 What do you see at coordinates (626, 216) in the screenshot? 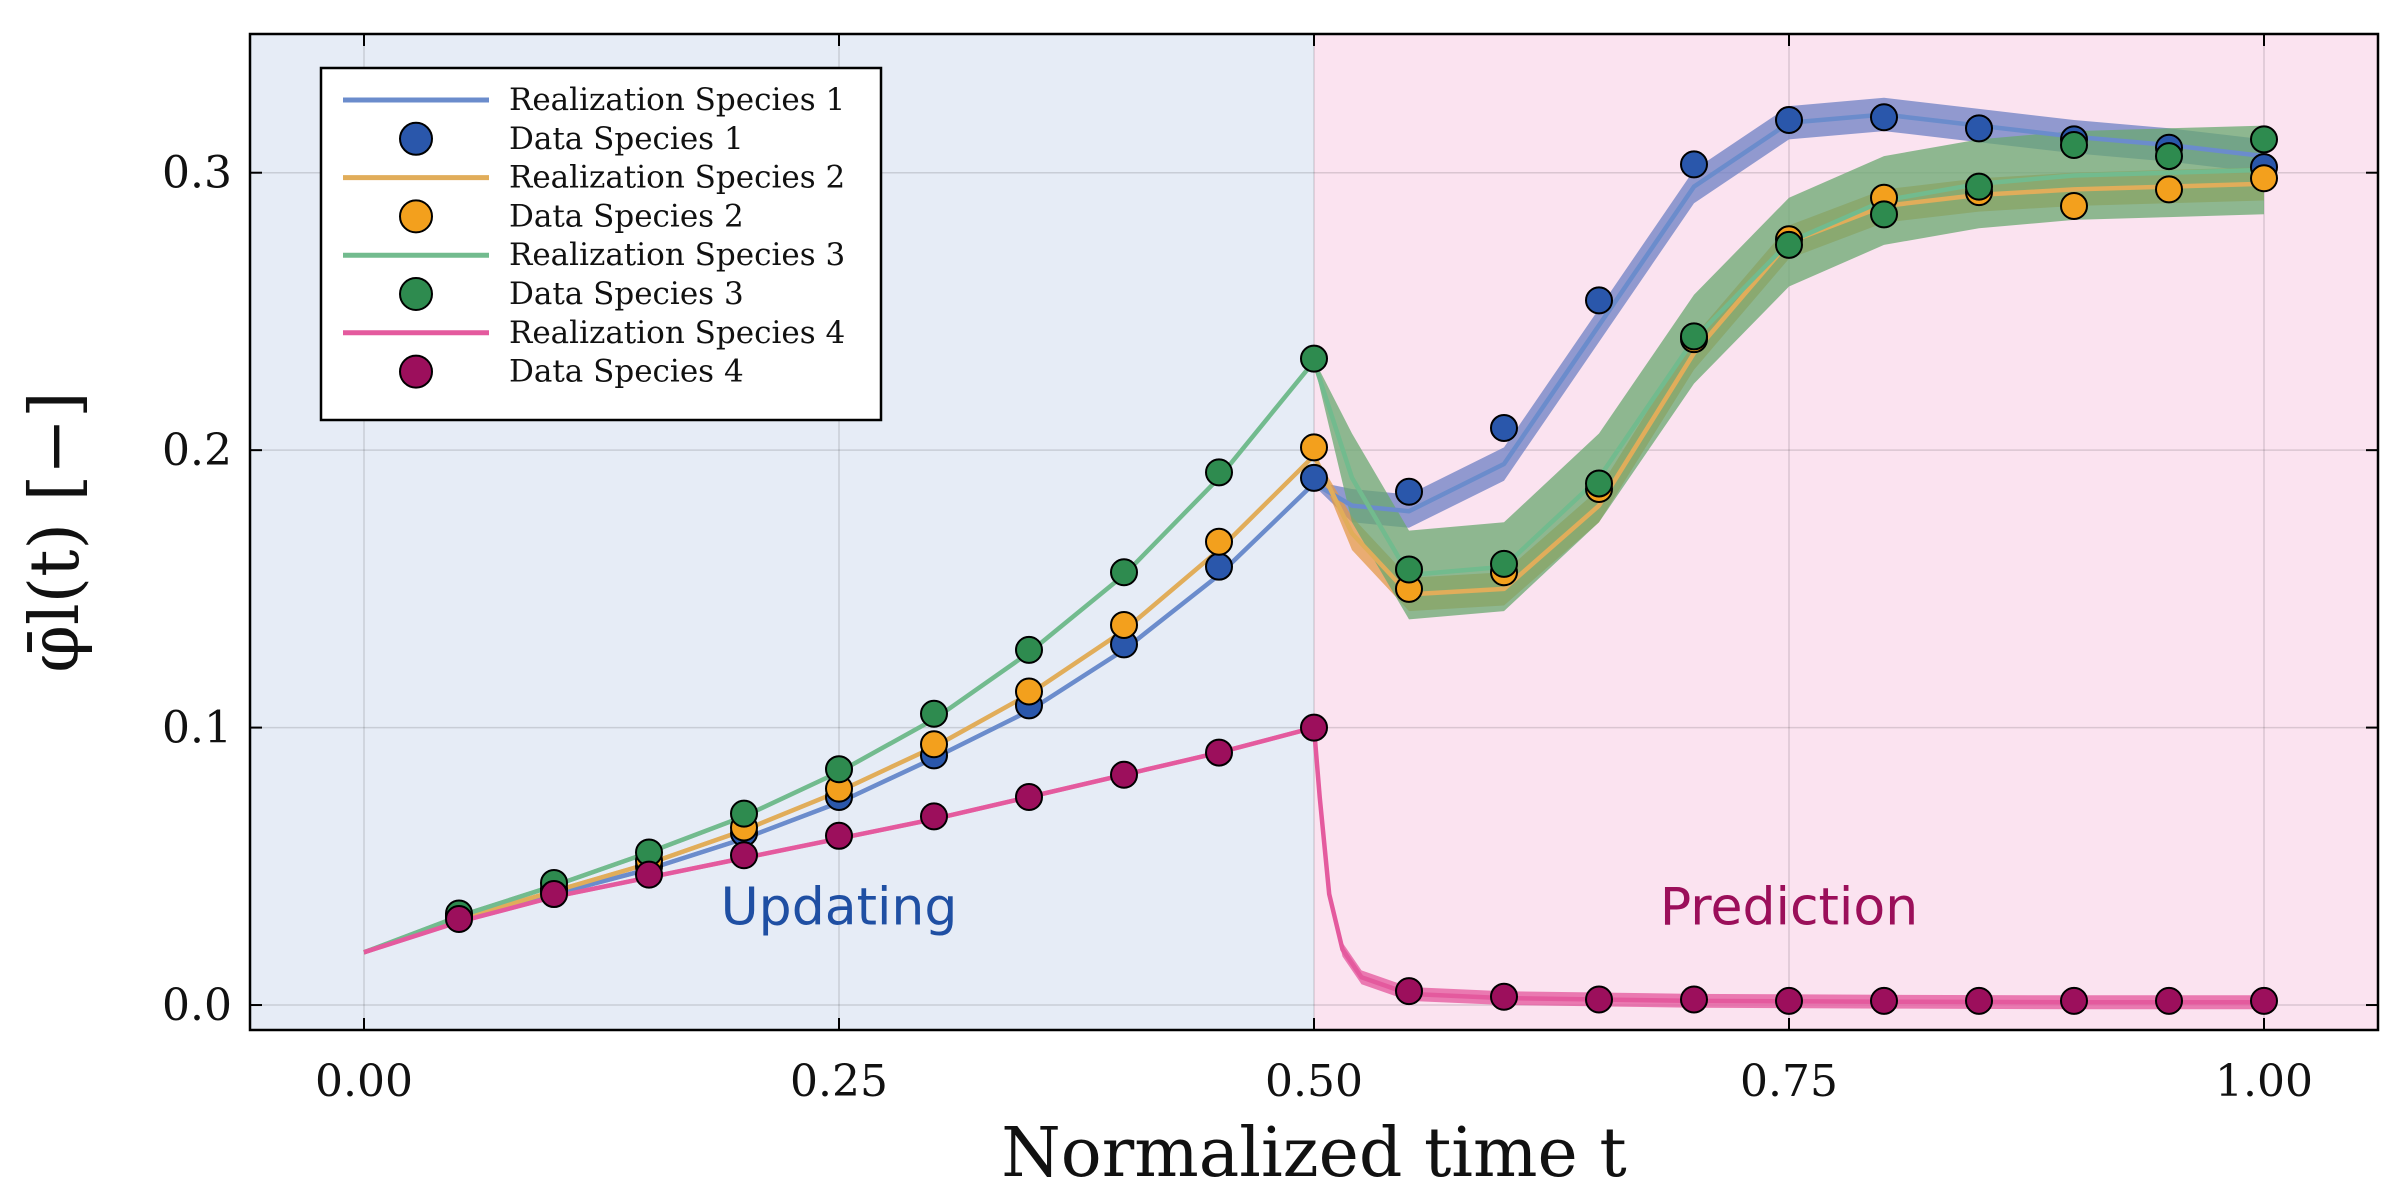
I see `legend-label-data-2: Data Species 2` at bounding box center [626, 216].